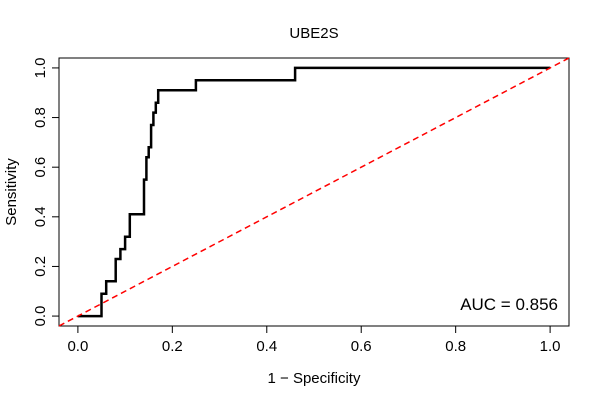 This screenshot has width=600, height=400. Describe the element at coordinates (314, 378) in the screenshot. I see `x-axis-label: 1 − Specificity` at that location.